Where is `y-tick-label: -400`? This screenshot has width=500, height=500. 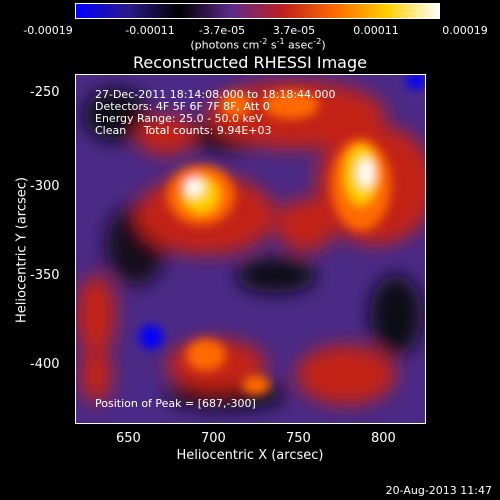
y-tick-label: -400 is located at coordinates (45, 364).